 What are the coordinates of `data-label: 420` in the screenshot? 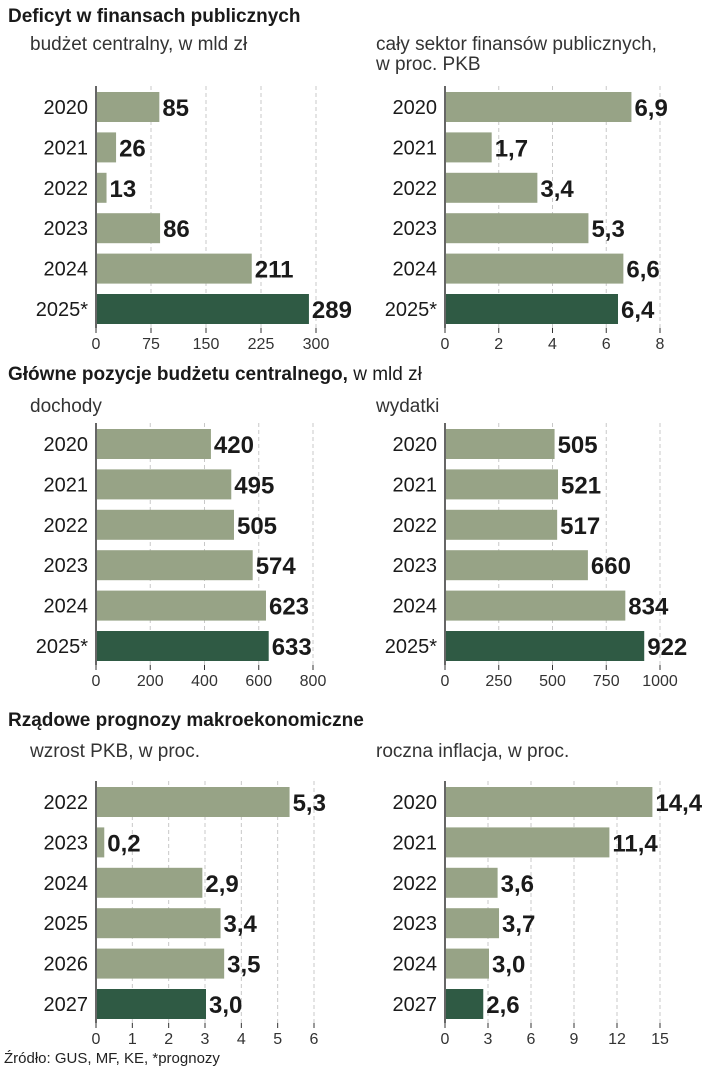 It's located at (234, 445).